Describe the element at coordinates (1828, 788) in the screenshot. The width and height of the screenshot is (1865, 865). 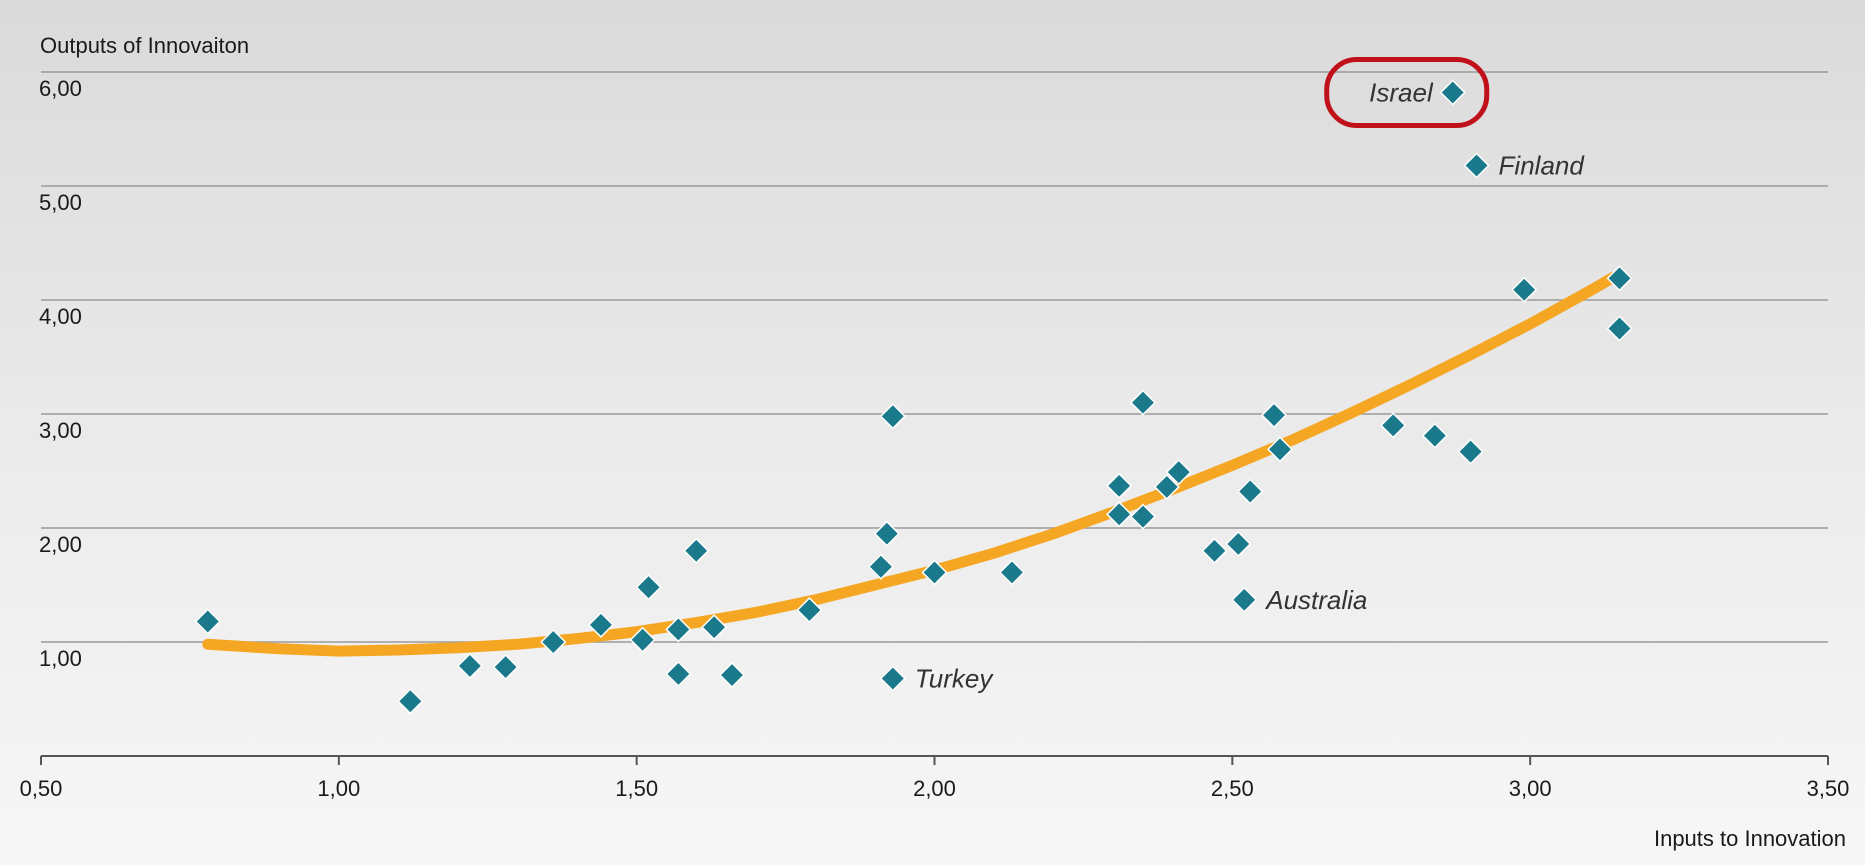
I see `x-tick-label: 3,50` at that location.